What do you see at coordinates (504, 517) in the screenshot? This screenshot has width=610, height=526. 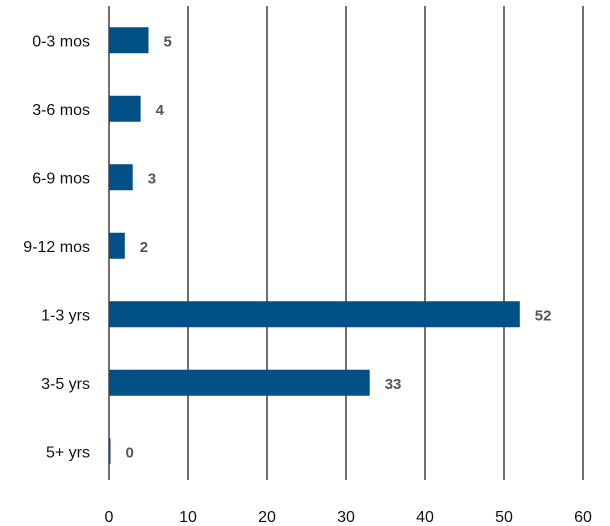 I see `x-tick-label: 50` at bounding box center [504, 517].